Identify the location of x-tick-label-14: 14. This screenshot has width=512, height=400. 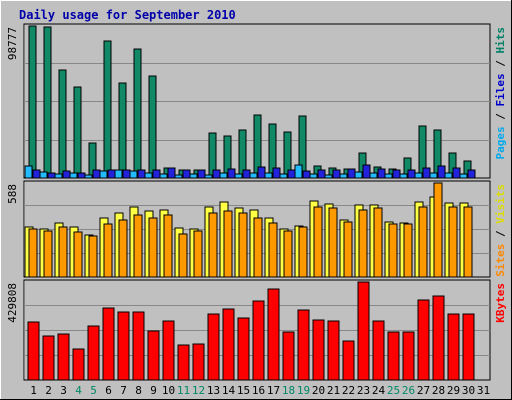
(229, 390).